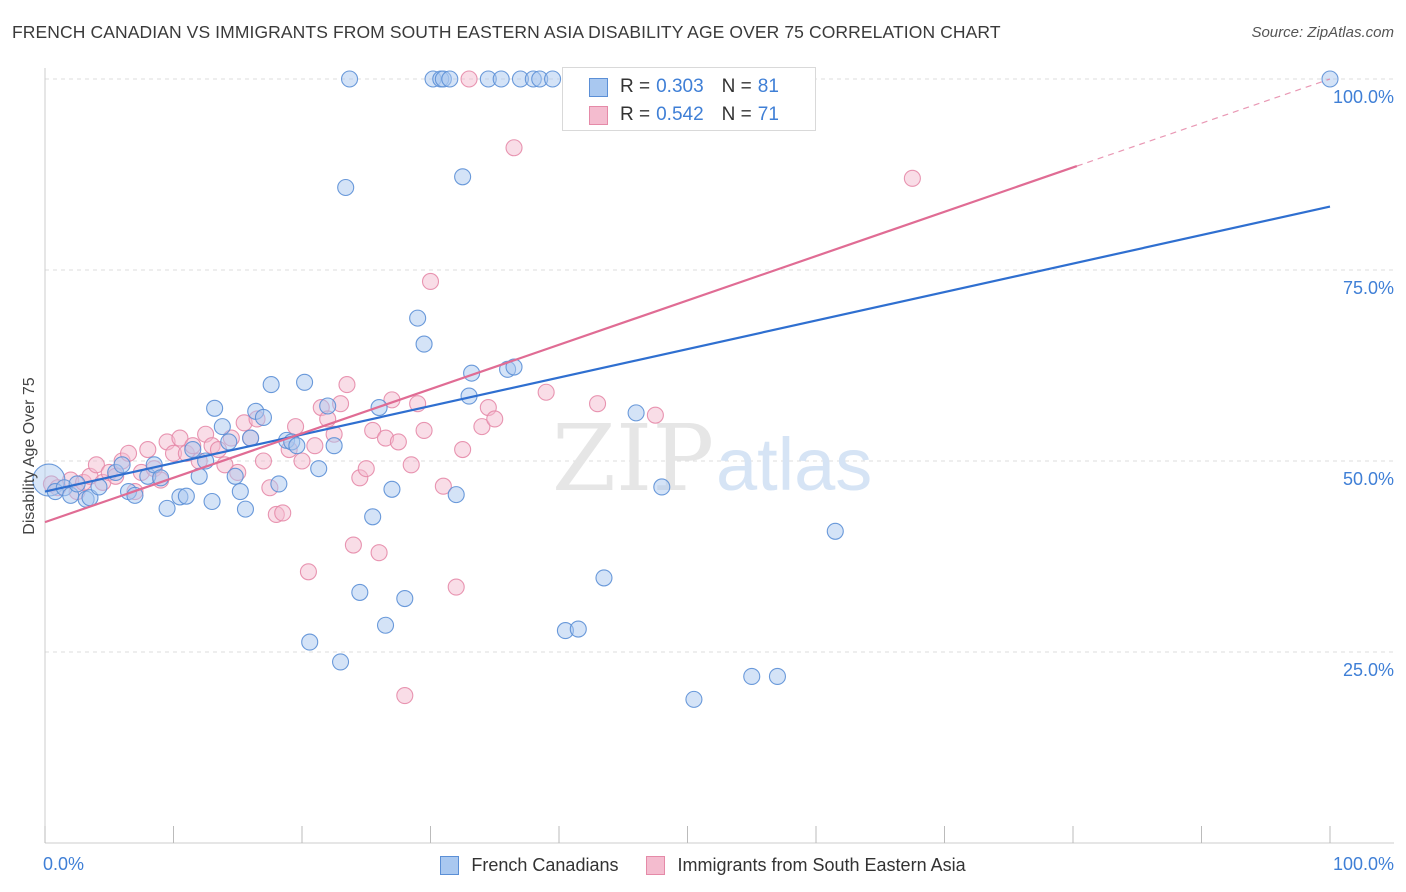 This screenshot has width=1406, height=892. Describe the element at coordinates (1363, 97) in the screenshot. I see `y-tick-label: 100.0%` at that location.